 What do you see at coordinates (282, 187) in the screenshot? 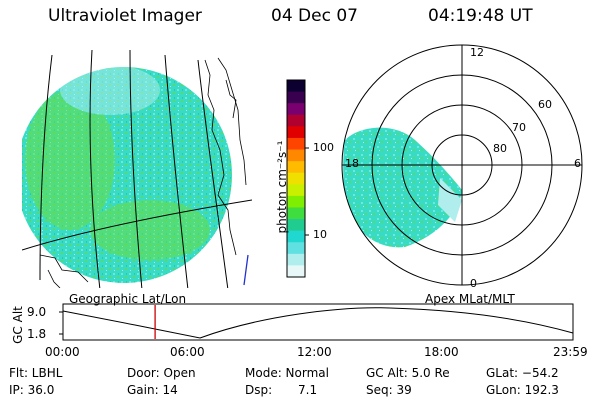
I see `colorbar-unit-label: photon cm⁻²s⁻¹` at bounding box center [282, 187].